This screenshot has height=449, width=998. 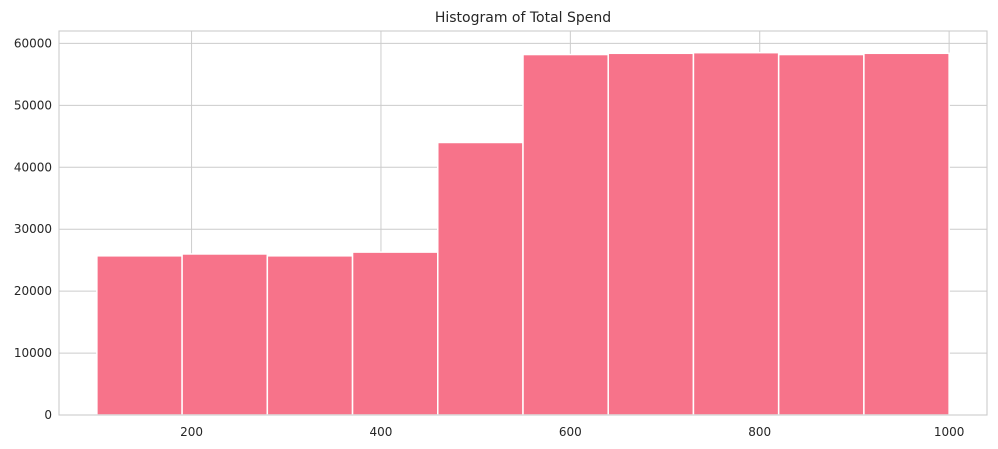 I want to click on x-tick-label: 800, so click(x=759, y=432).